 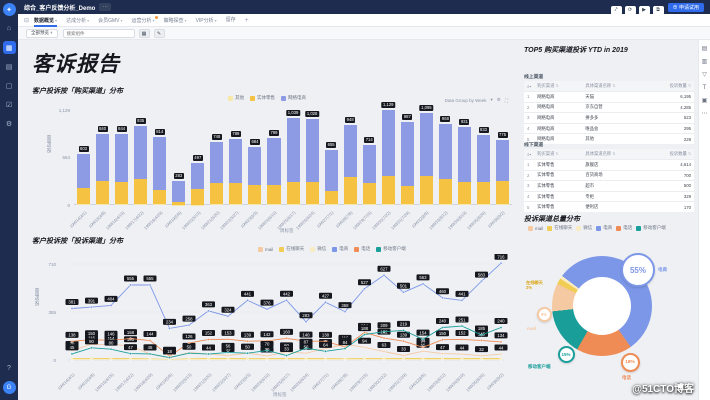 What do you see at coordinates (388, 153) in the screenshot?
I see `bar-group: 1,129` at bounding box center [388, 153].